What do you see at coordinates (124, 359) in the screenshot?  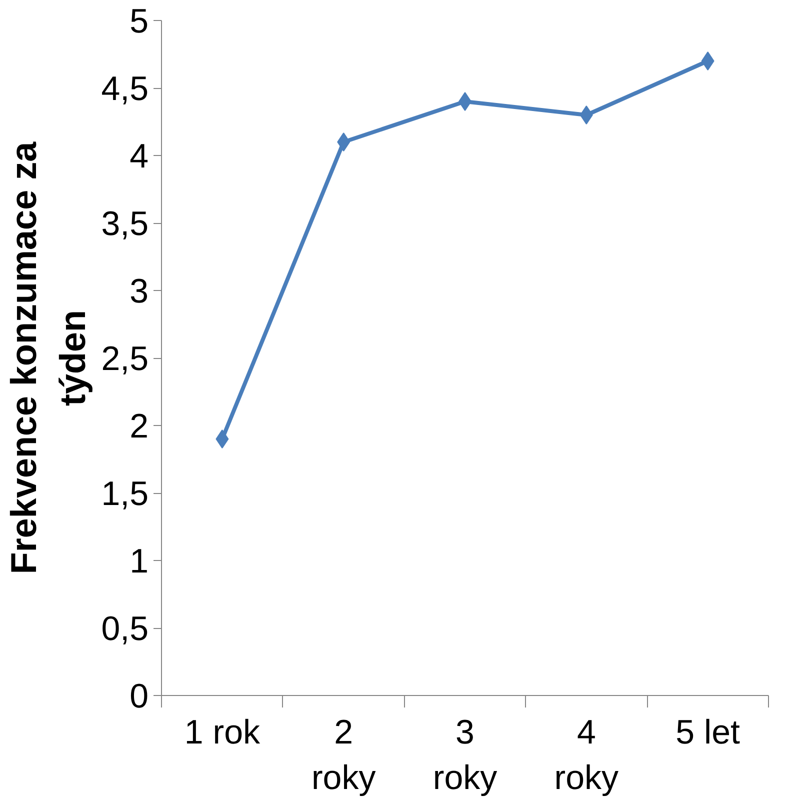 I see `y-tick-label: 2,5` at bounding box center [124, 359].